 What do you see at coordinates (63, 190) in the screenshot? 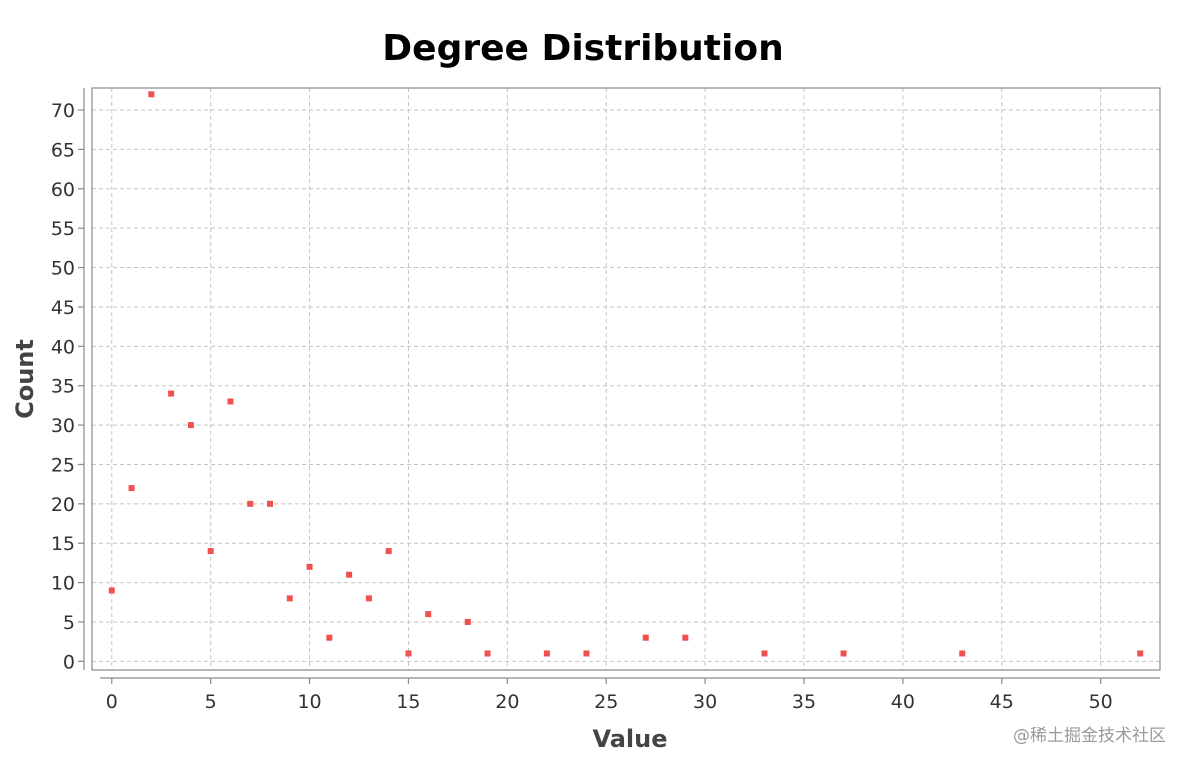
I see `y-tick-label: 60` at bounding box center [63, 190].